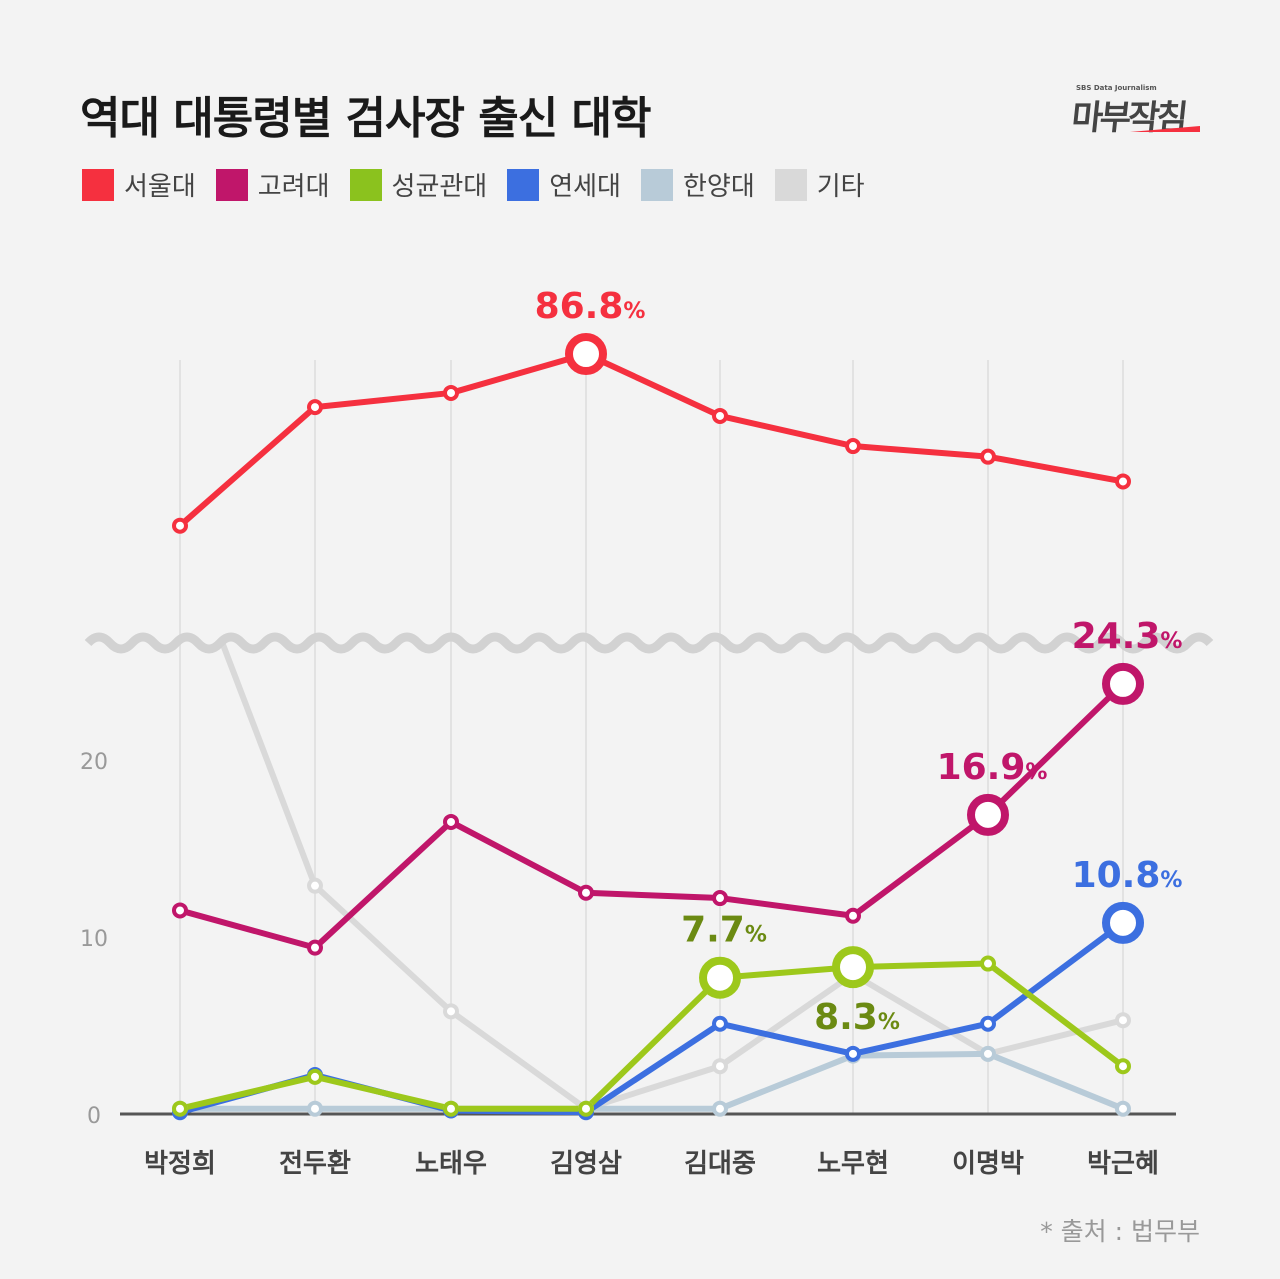  I want to click on x-tick-label: 노무현, so click(853, 1164).